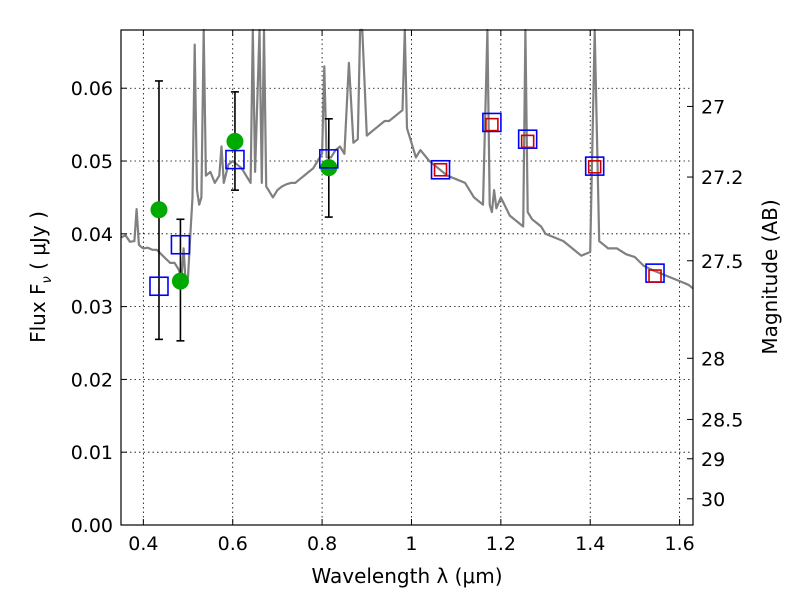  What do you see at coordinates (713, 500) in the screenshot?
I see `right-tick-label: 30` at bounding box center [713, 500].